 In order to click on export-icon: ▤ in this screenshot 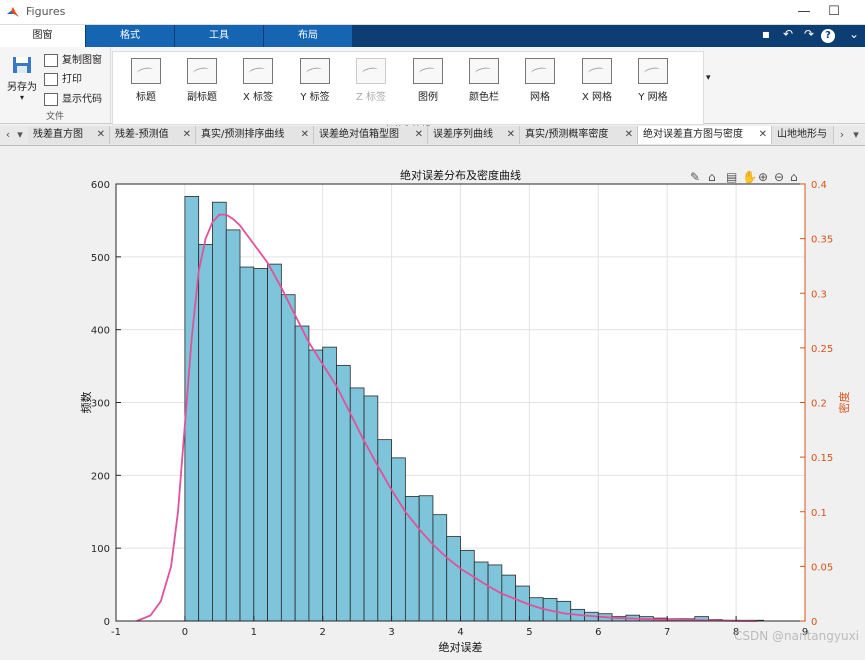, I will do `click(731, 177)`.